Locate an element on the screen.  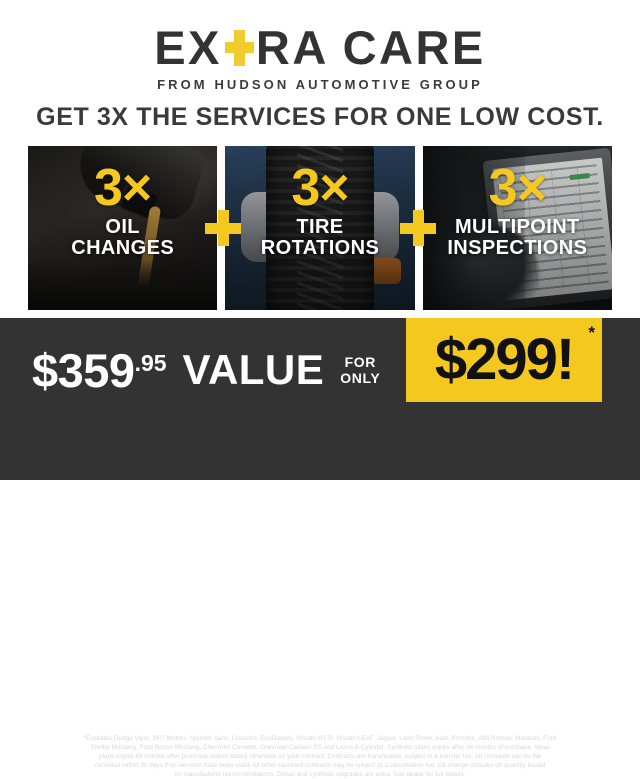
technician-holding-tire-photo is located at coordinates (320, 228).